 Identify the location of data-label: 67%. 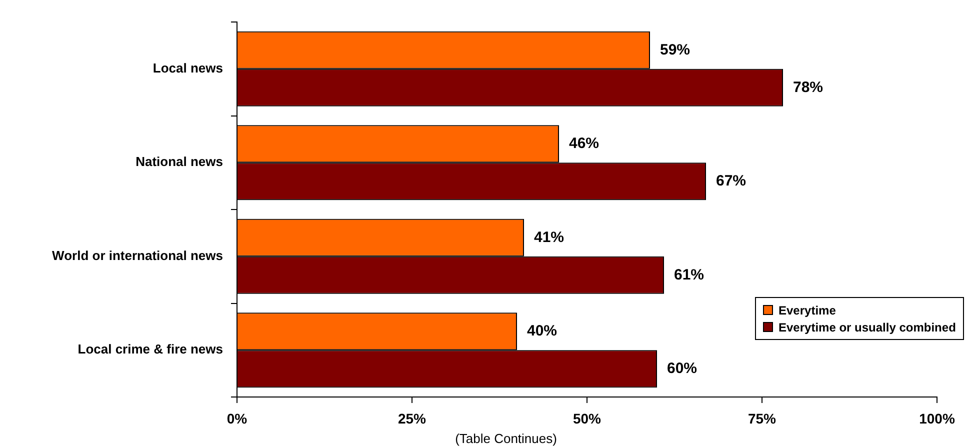
(731, 181).